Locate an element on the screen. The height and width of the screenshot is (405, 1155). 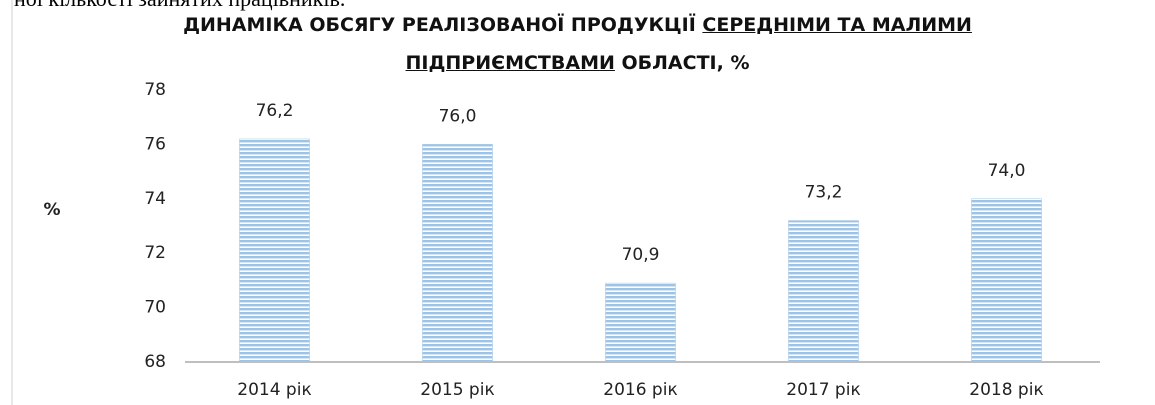
x-tick-label: 2016 рік is located at coordinates (640, 390).